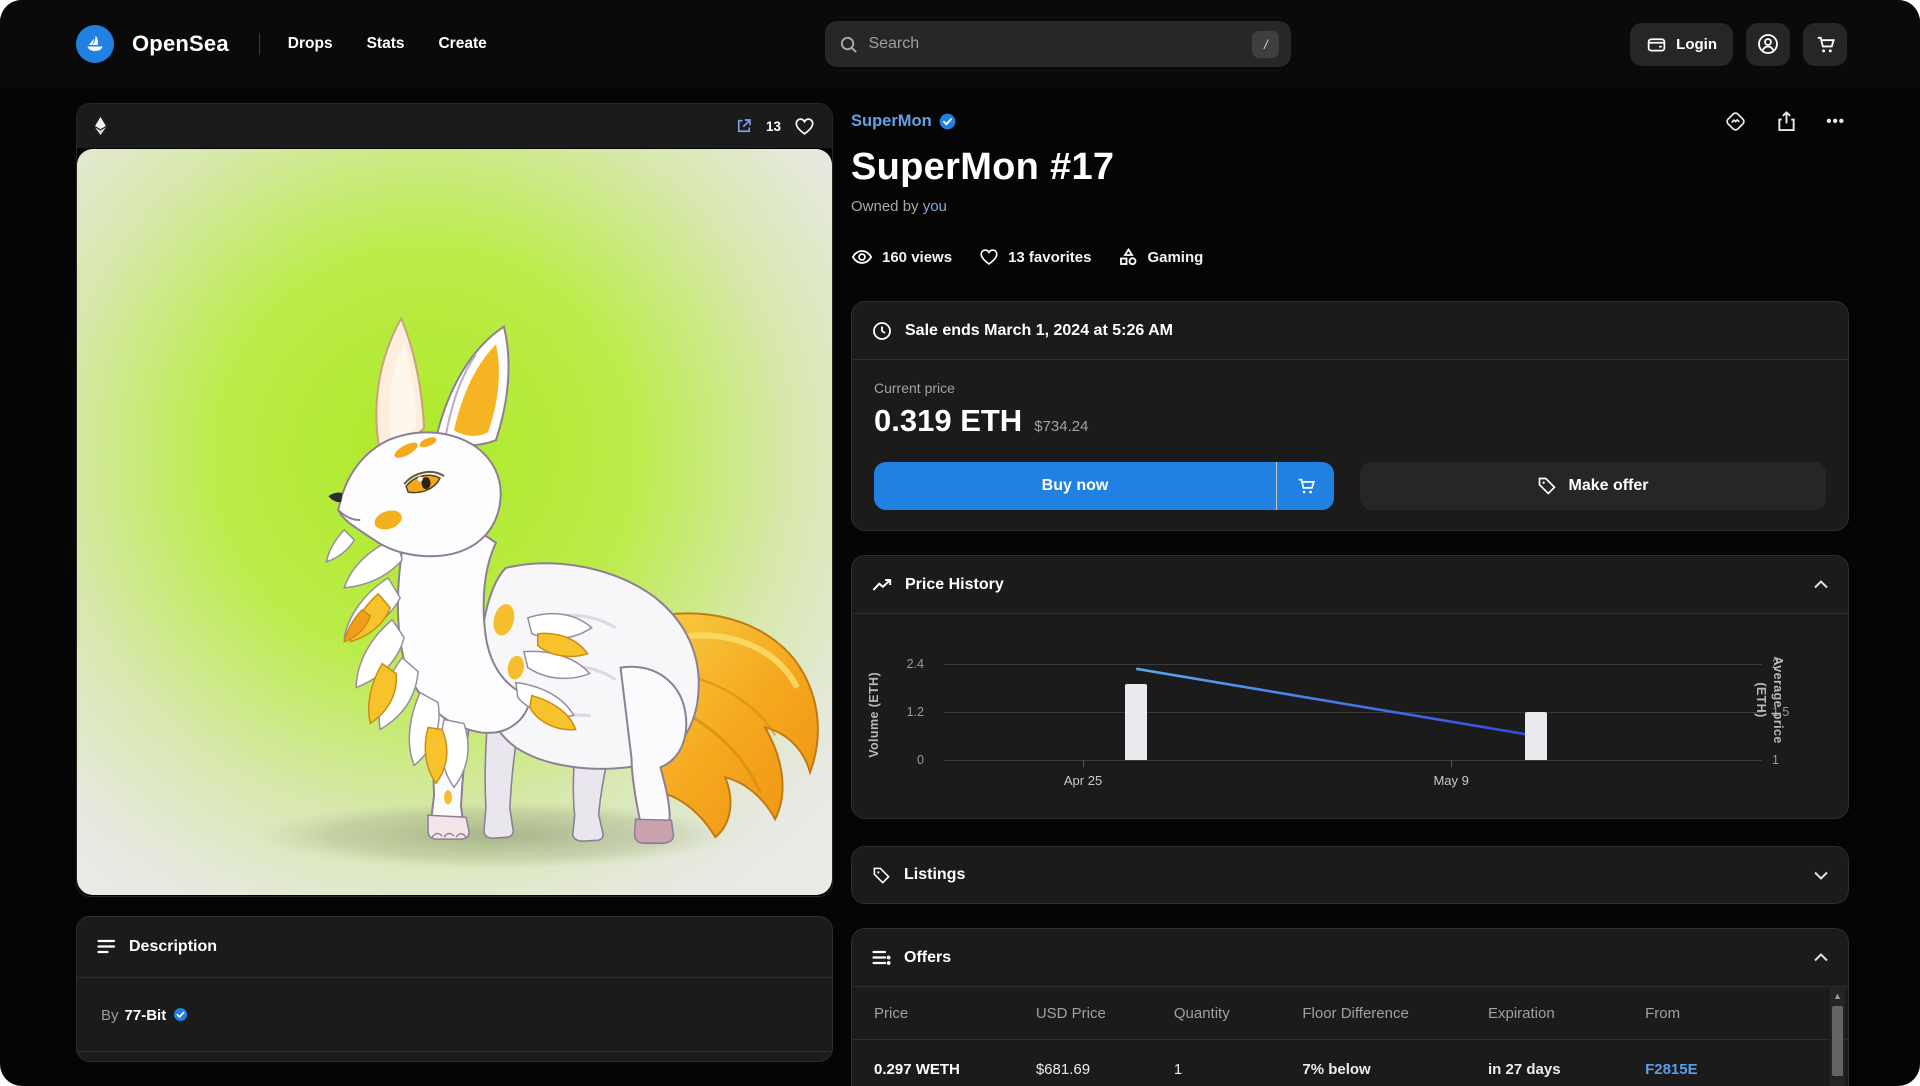 This screenshot has width=1920, height=1086. Describe the element at coordinates (1775, 664) in the screenshot. I see `y-tick: 2` at that location.